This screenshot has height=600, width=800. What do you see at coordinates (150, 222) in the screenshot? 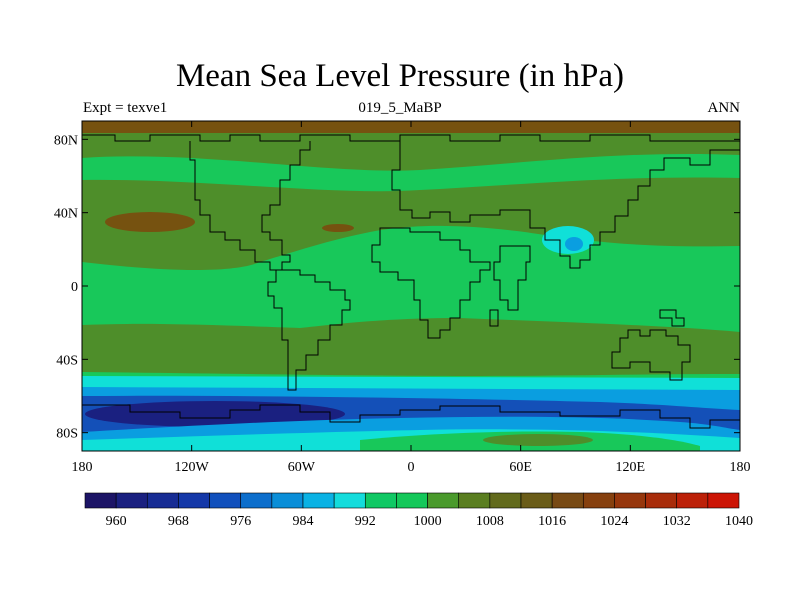
I see `subtropical-high-atlantic` at bounding box center [150, 222].